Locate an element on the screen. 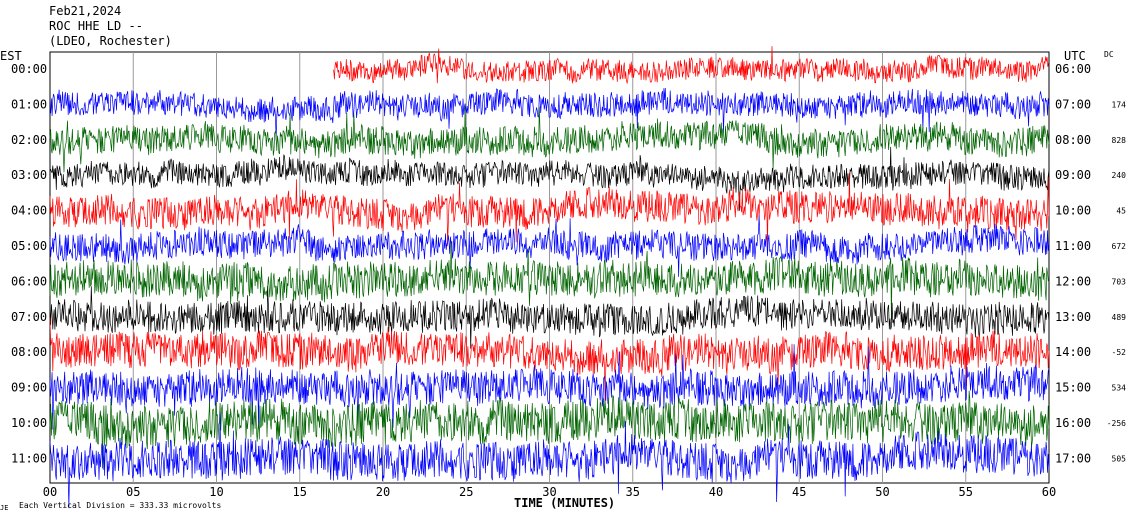 The width and height of the screenshot is (1130, 519). utc-hour-label: 08:00 is located at coordinates (1073, 140).